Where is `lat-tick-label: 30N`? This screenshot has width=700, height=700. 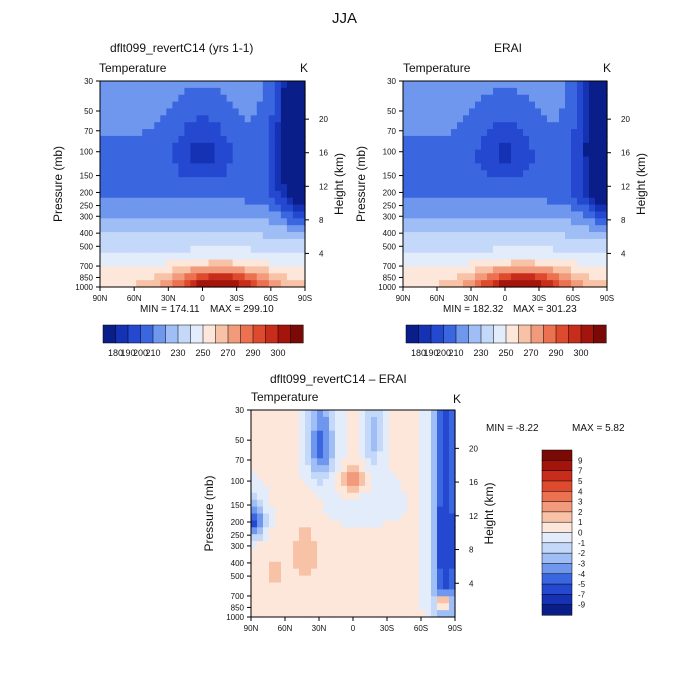
lat-tick-label: 30N is located at coordinates (471, 298).